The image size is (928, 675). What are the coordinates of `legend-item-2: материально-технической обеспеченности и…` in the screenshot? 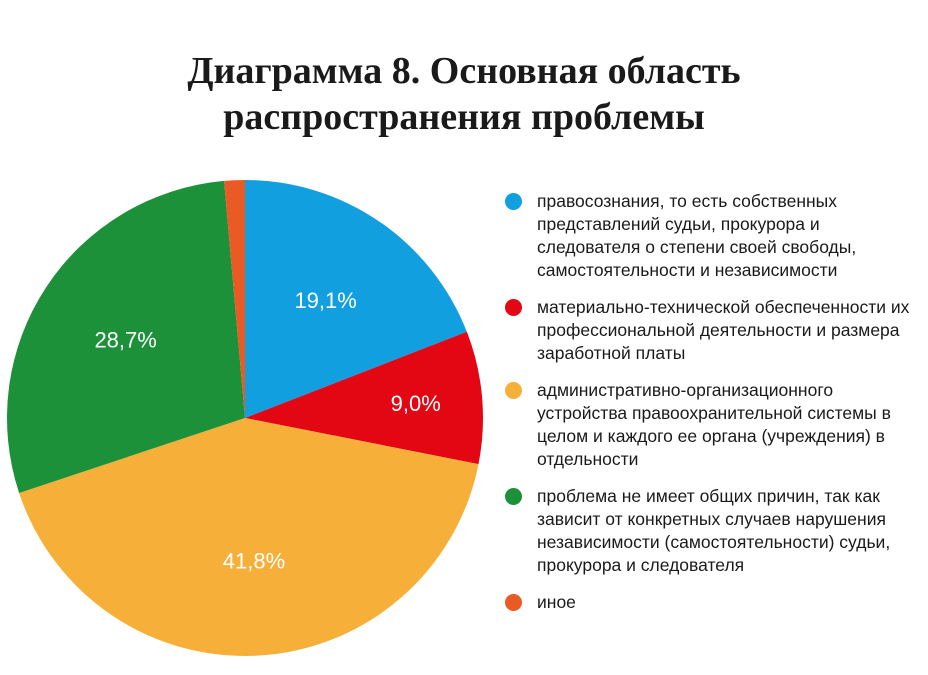 It's located at (712, 330).